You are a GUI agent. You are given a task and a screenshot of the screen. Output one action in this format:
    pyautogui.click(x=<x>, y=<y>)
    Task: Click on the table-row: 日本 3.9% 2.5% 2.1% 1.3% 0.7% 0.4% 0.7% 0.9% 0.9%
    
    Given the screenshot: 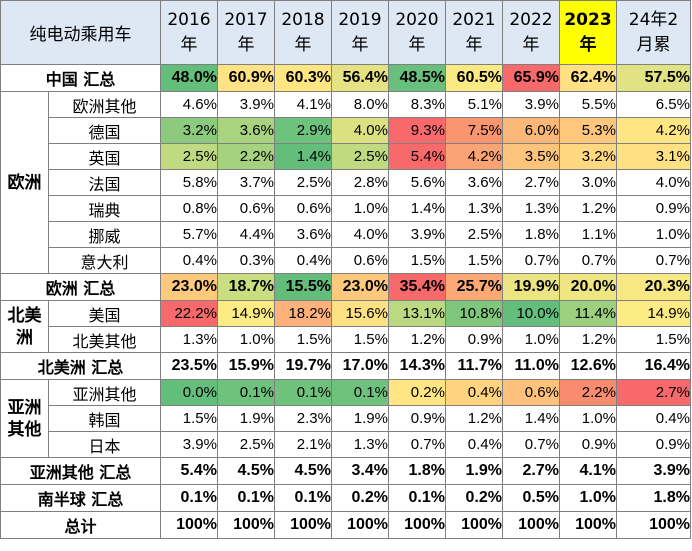 What is the action you would take?
    pyautogui.click(x=346, y=444)
    